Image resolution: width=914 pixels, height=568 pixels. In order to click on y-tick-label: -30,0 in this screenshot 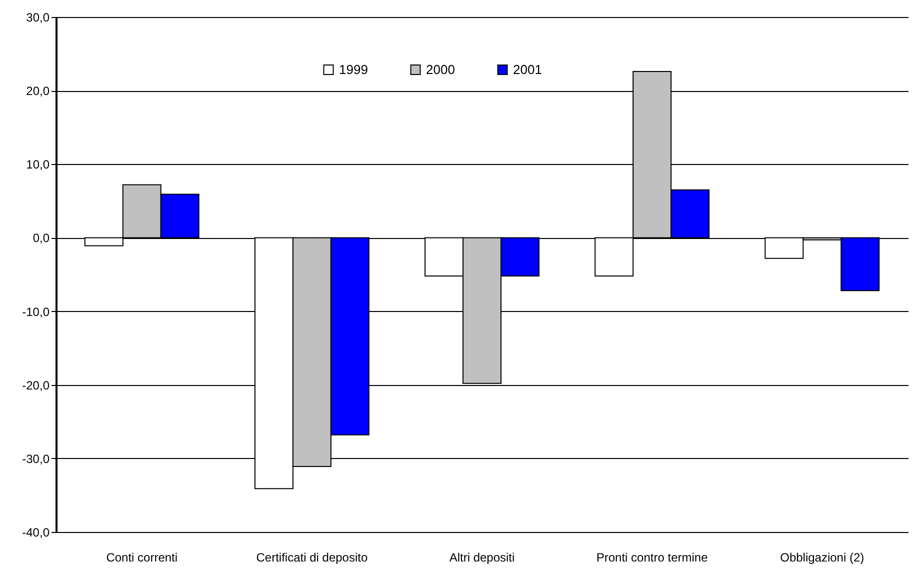, I will do `click(36, 459)`.